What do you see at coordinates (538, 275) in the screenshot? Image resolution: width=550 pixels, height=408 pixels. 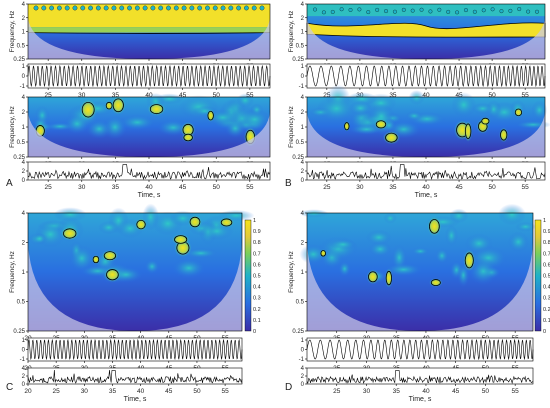 I see `colorbar-D` at bounding box center [538, 275].